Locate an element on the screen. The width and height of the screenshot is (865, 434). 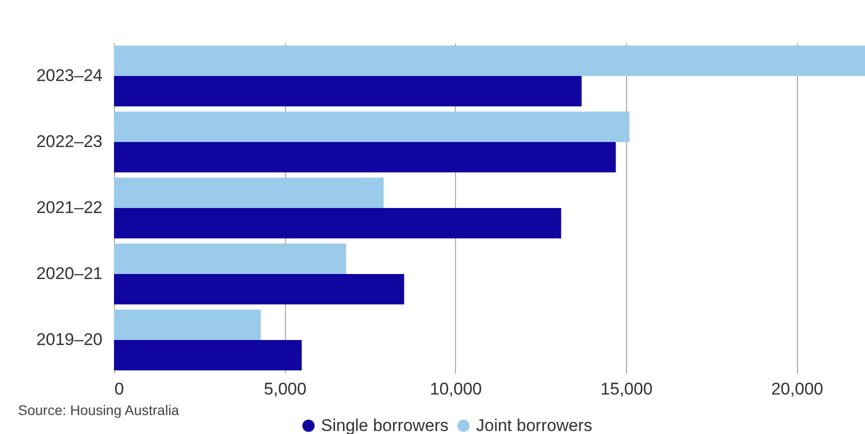
y-tick-label: 2021–22 is located at coordinates (69, 207).